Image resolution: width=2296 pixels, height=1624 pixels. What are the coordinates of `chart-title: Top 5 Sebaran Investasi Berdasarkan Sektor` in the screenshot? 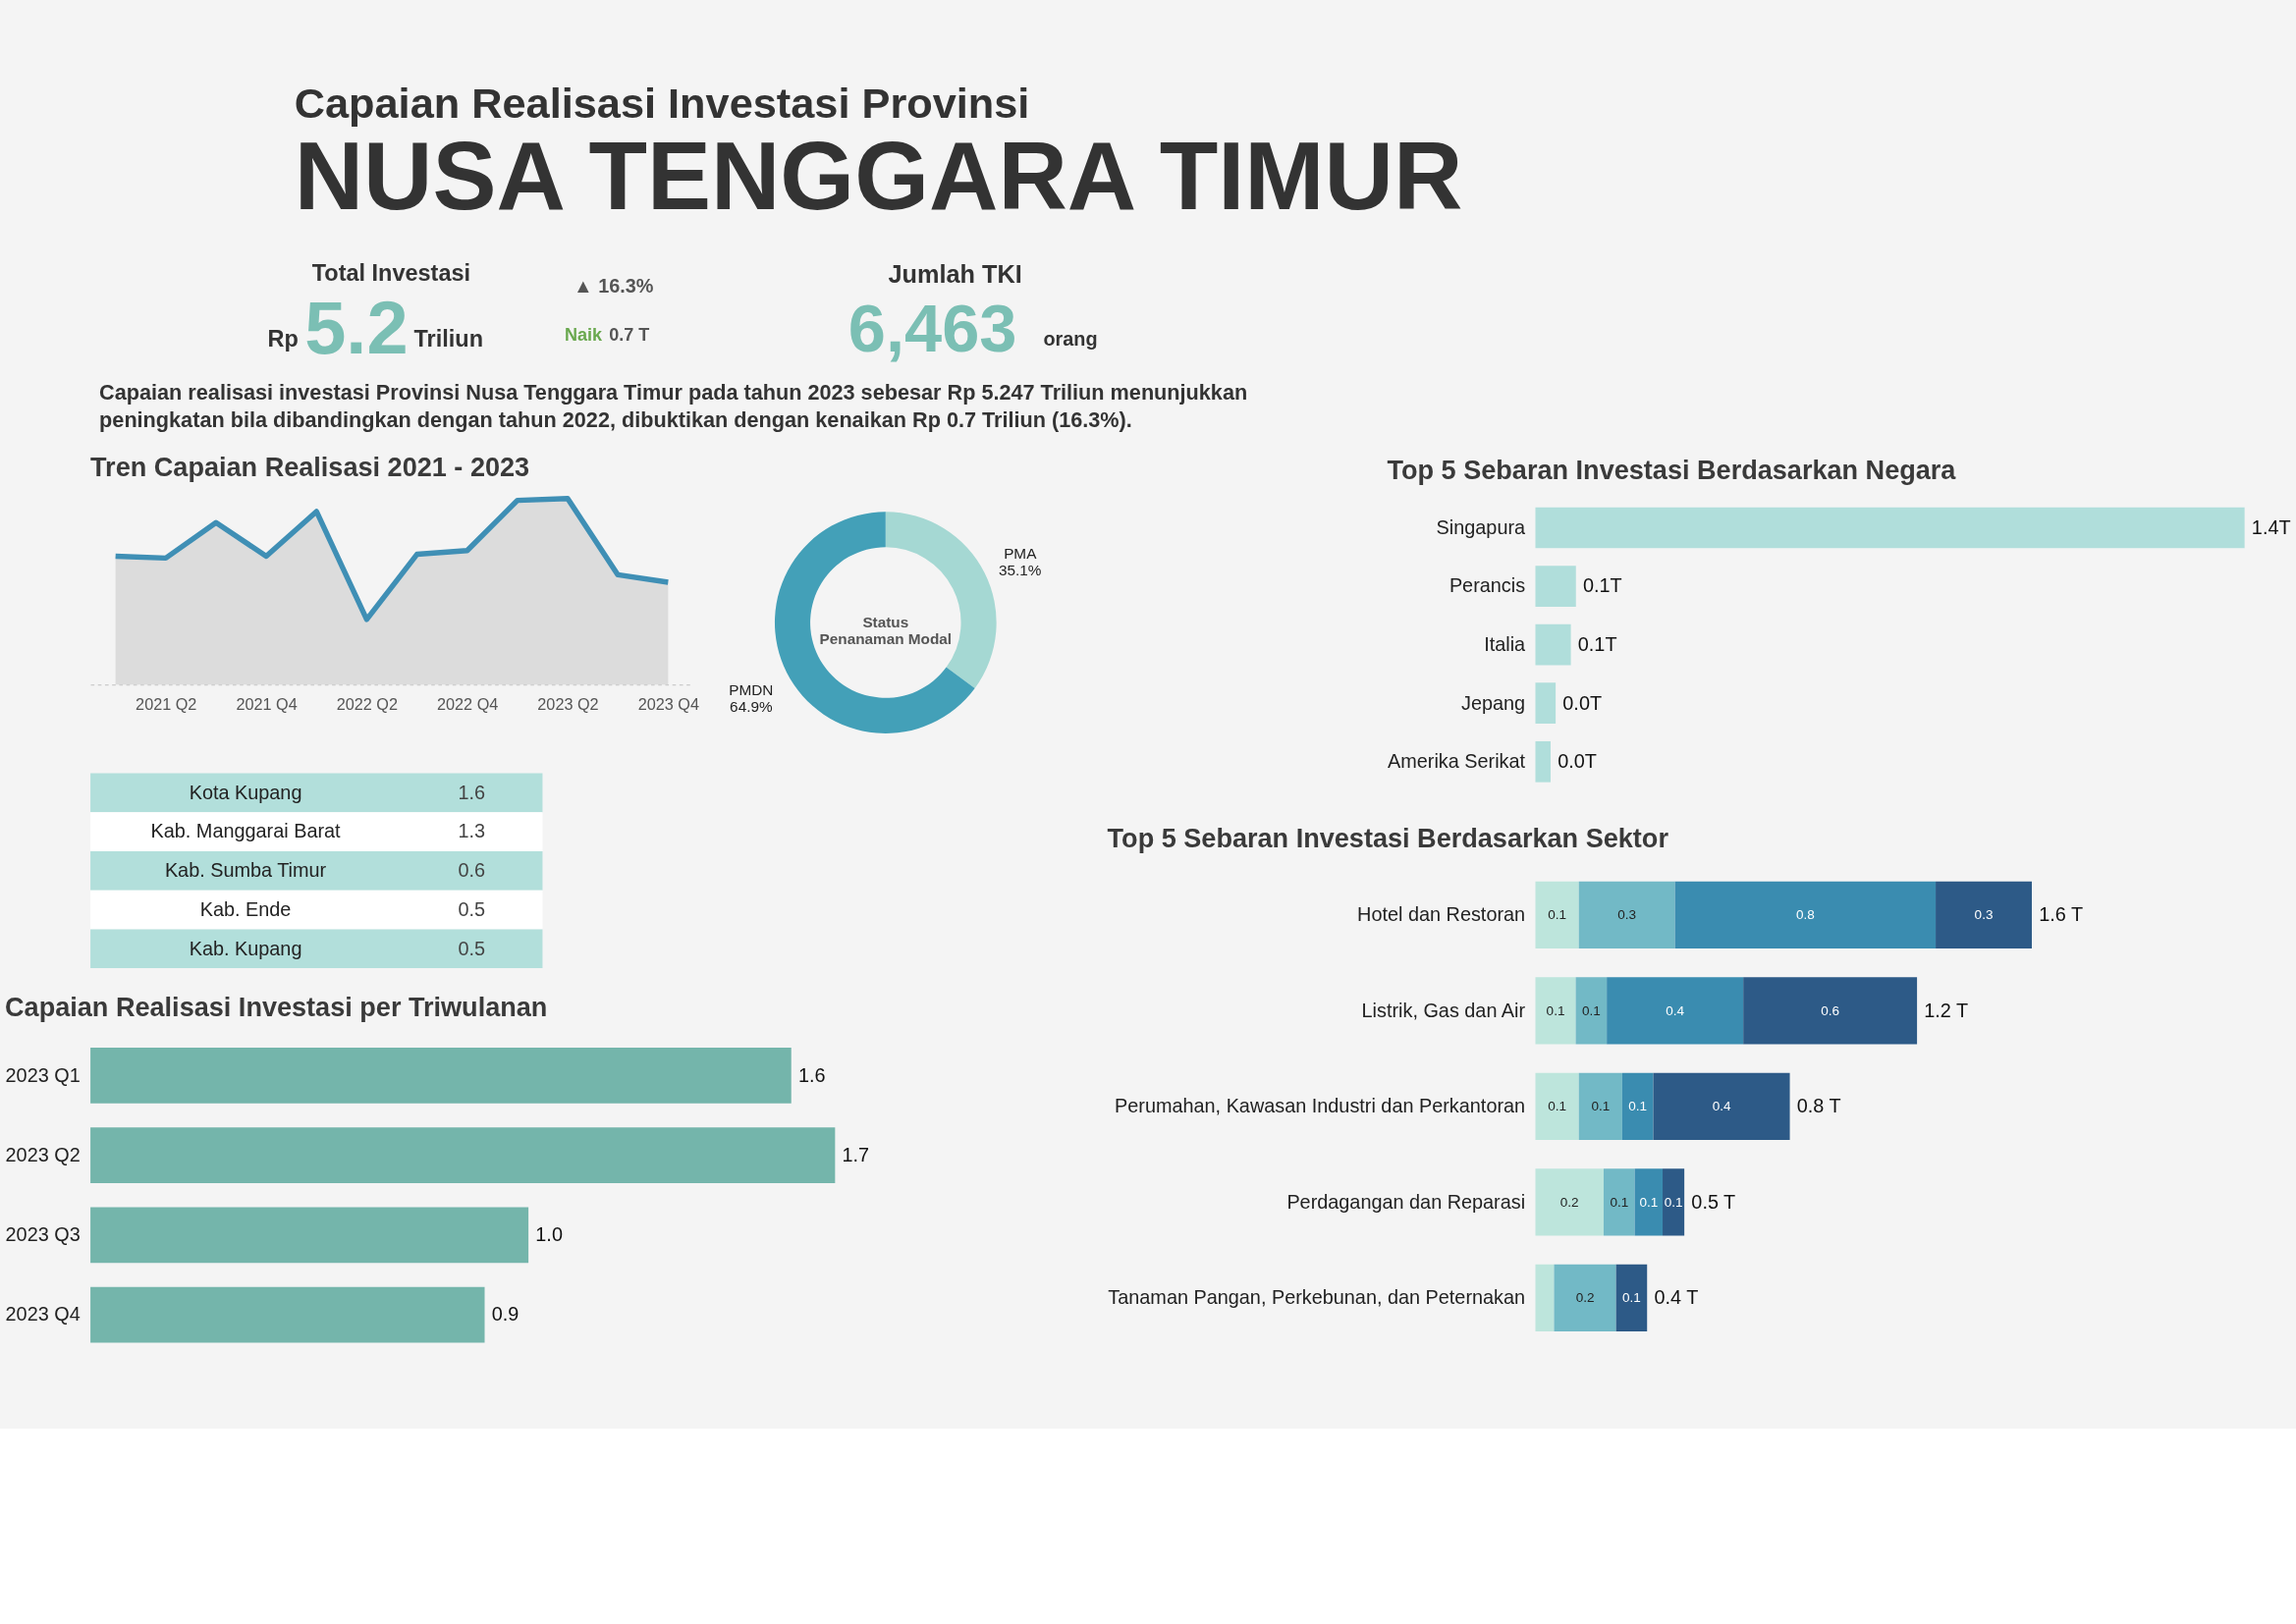 It's located at (1388, 838).